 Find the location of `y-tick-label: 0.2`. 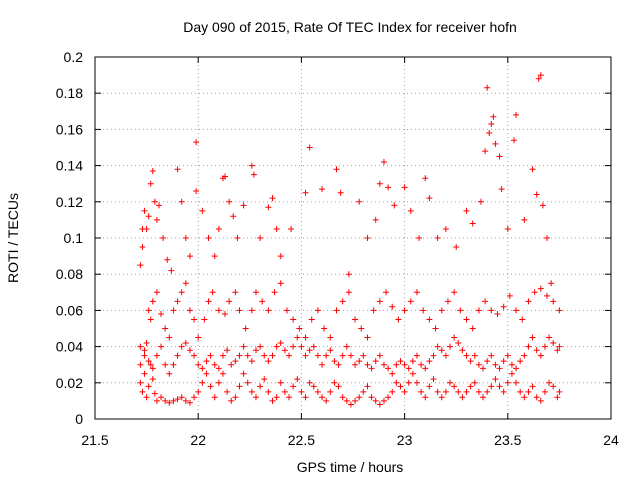

y-tick-label: 0.2 is located at coordinates (74, 57).